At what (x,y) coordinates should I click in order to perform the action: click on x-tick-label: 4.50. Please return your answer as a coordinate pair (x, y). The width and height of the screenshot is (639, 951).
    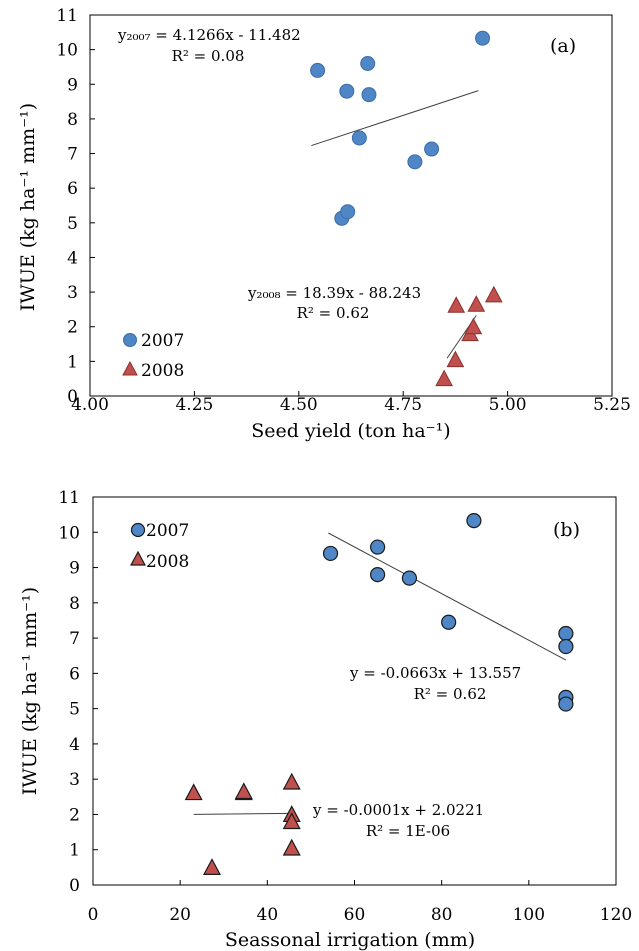
    Looking at the image, I should click on (299, 405).